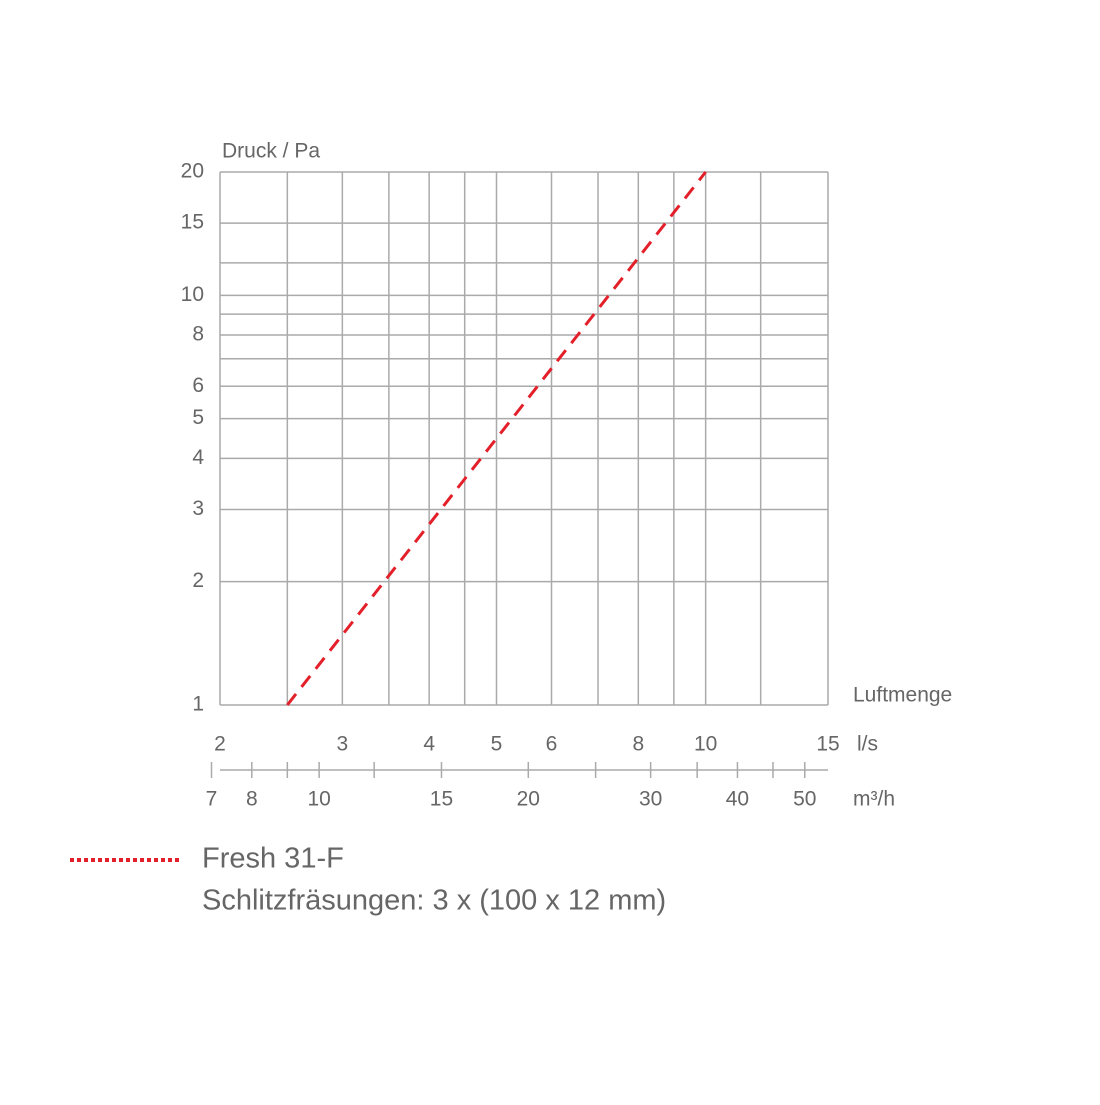 The height and width of the screenshot is (1105, 1100). I want to click on x-unit: l/s, so click(867, 744).